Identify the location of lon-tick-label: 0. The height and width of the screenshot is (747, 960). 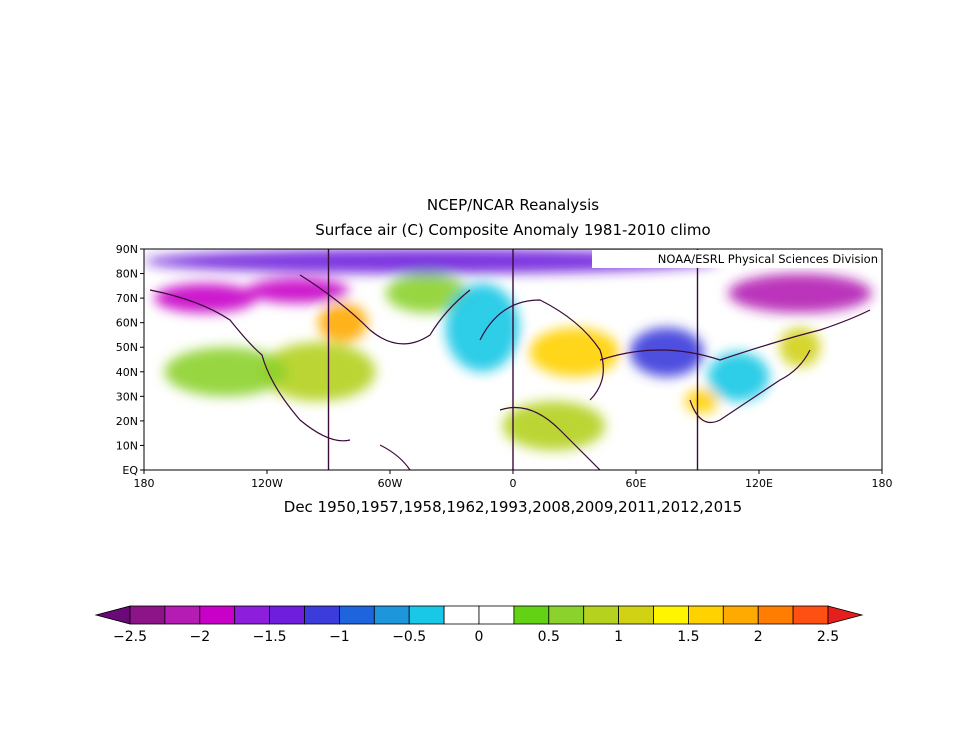
(513, 483).